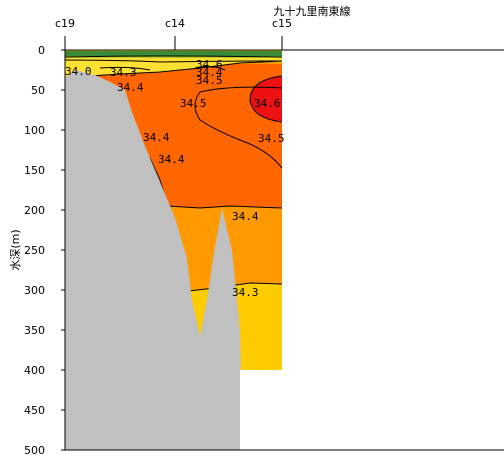 Image resolution: width=504 pixels, height=461 pixels. Describe the element at coordinates (34, 250) in the screenshot. I see `y-tick-label: 250` at that location.